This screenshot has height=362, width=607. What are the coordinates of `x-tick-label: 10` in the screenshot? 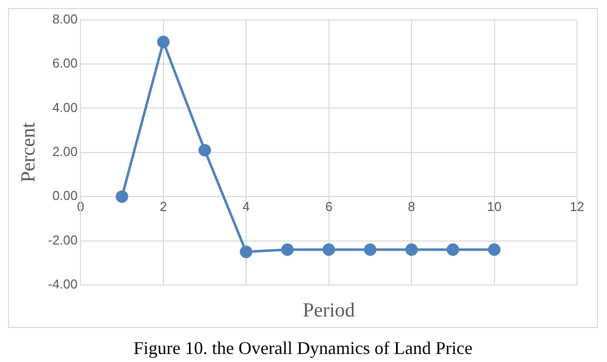 It's located at (494, 206).